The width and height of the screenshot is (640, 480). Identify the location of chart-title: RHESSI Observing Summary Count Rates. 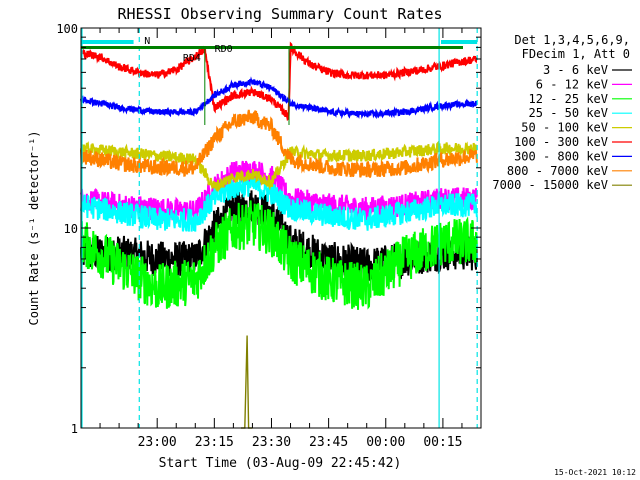
(279, 14).